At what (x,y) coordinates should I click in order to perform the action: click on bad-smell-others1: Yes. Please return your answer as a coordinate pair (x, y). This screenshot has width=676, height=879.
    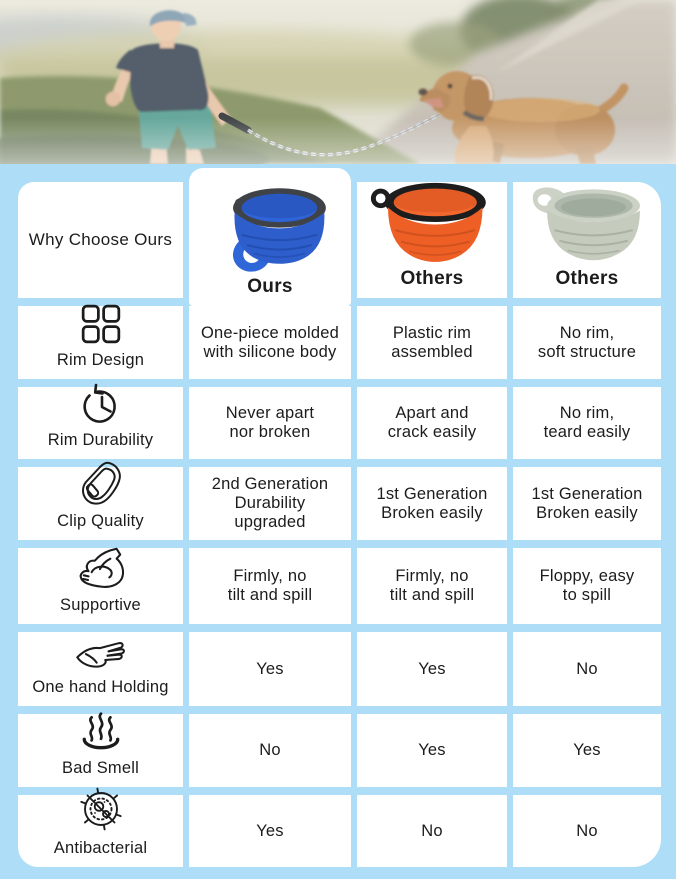
    Looking at the image, I should click on (432, 750).